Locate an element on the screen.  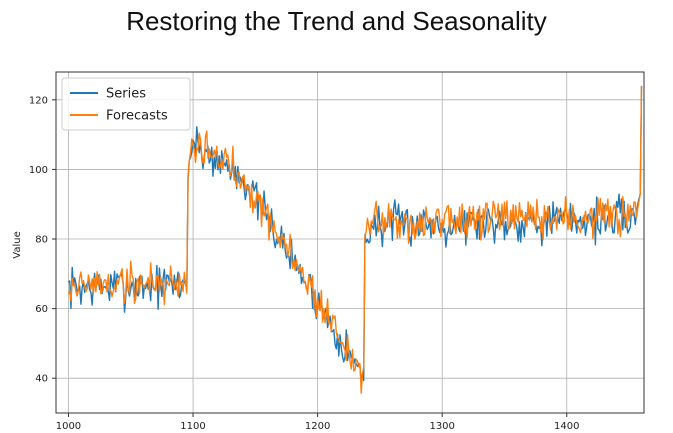
y-tick-label: 120 is located at coordinates (38, 100).